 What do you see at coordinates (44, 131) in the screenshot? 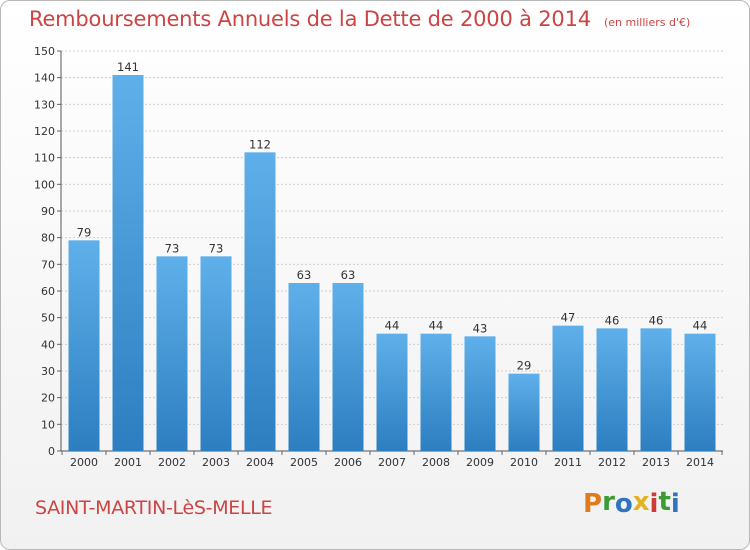
I see `y-tick-label: 120` at bounding box center [44, 131].